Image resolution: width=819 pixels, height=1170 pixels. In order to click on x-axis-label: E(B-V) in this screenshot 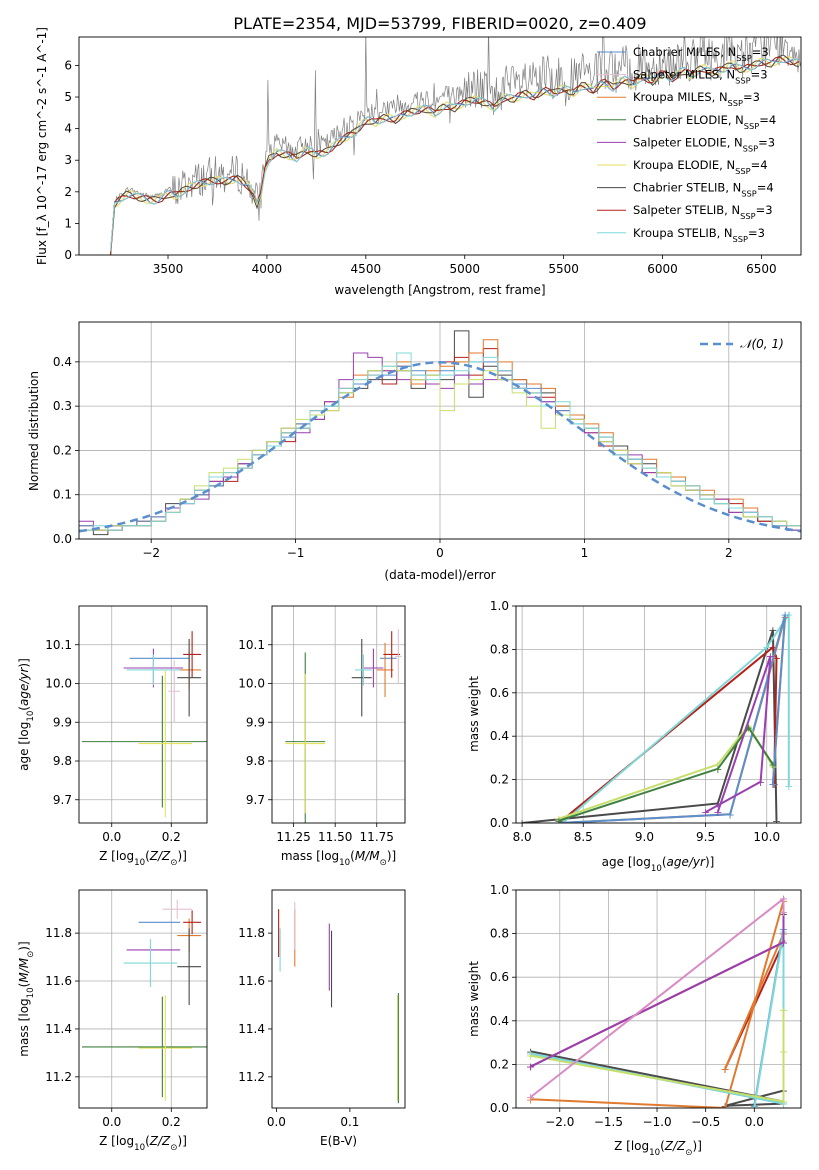, I will do `click(338, 1141)`.